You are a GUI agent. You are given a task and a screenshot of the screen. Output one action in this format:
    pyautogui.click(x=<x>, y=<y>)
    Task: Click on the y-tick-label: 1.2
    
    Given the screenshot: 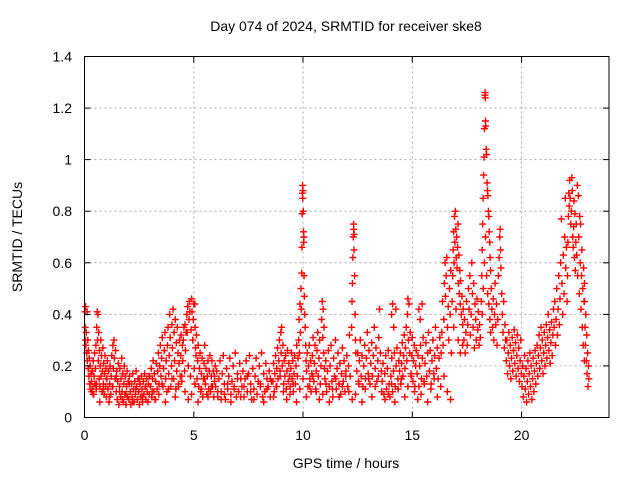 What is the action you would take?
    pyautogui.click(x=63, y=108)
    